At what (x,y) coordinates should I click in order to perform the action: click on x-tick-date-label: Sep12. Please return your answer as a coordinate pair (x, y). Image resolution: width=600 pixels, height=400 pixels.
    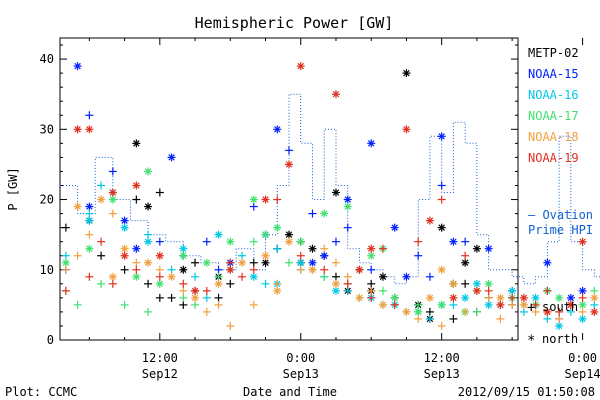
    Looking at the image, I should click on (160, 374).